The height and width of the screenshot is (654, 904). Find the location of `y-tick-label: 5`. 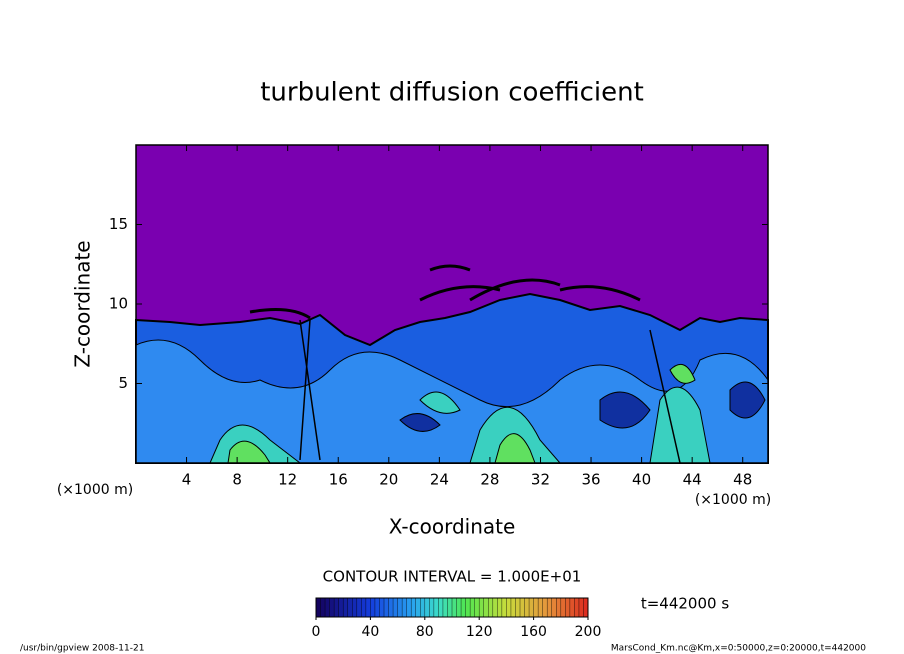

y-tick-label: 5 is located at coordinates (123, 383).